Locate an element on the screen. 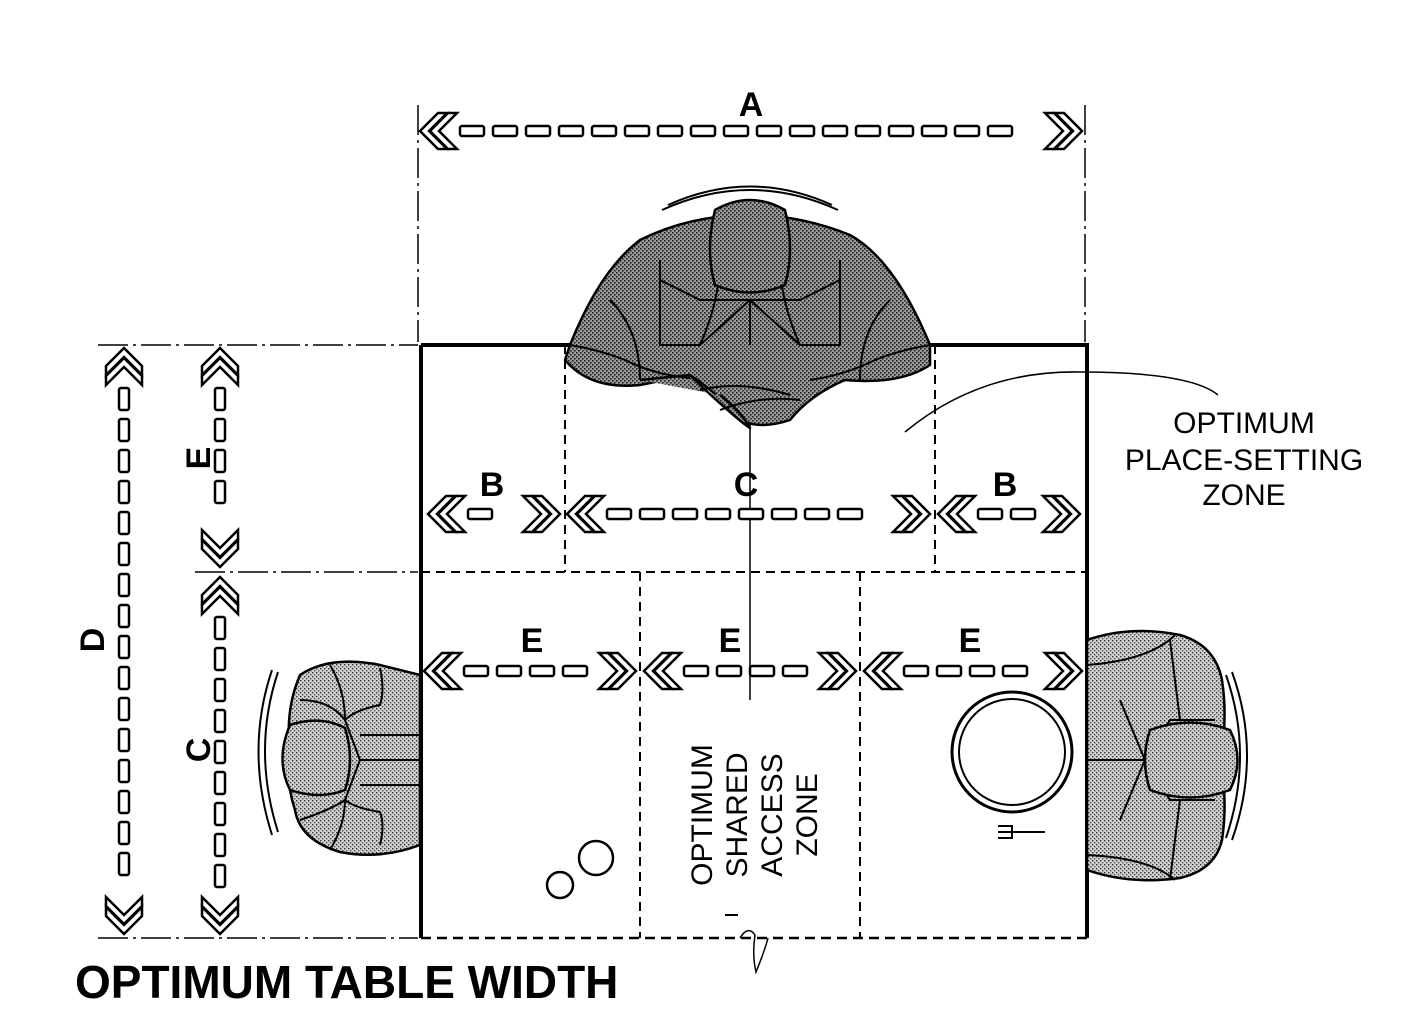 This screenshot has width=1421, height=1019. dim-b-left-arrow-left-inner is located at coordinates (452, 514).